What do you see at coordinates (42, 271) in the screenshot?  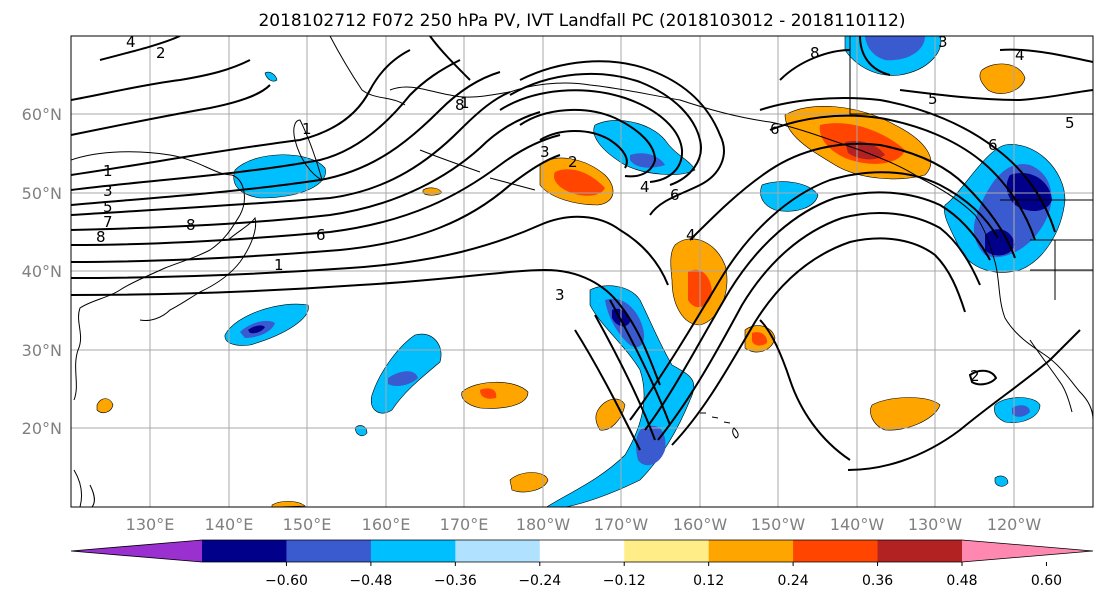 I see `lat-label: 40°N` at bounding box center [42, 271].